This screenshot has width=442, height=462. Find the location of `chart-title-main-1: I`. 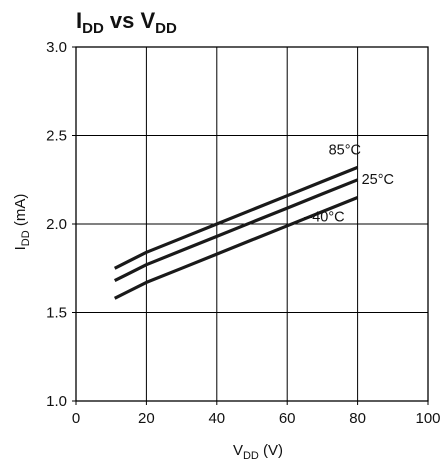

chart-title-main-1: I is located at coordinates (79, 20).